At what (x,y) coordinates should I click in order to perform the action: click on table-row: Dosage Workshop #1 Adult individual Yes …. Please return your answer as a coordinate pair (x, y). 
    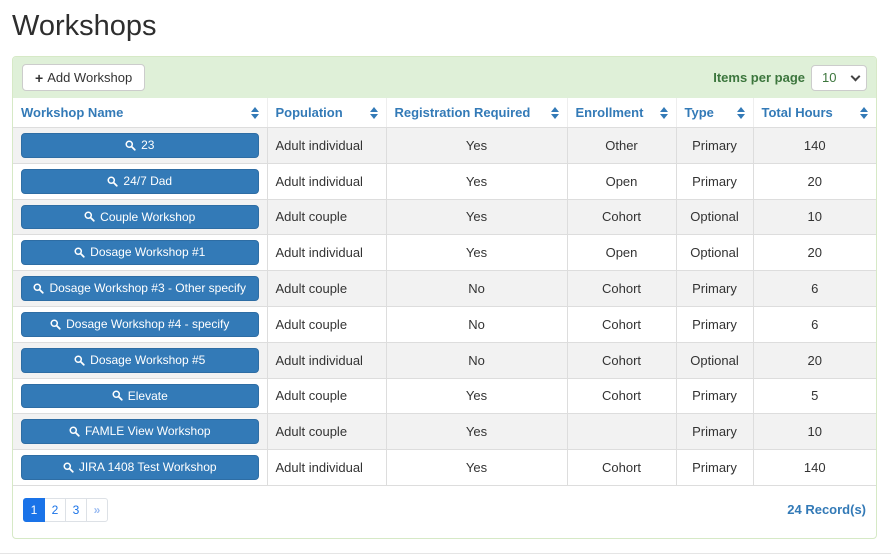
    Looking at the image, I should click on (444, 253).